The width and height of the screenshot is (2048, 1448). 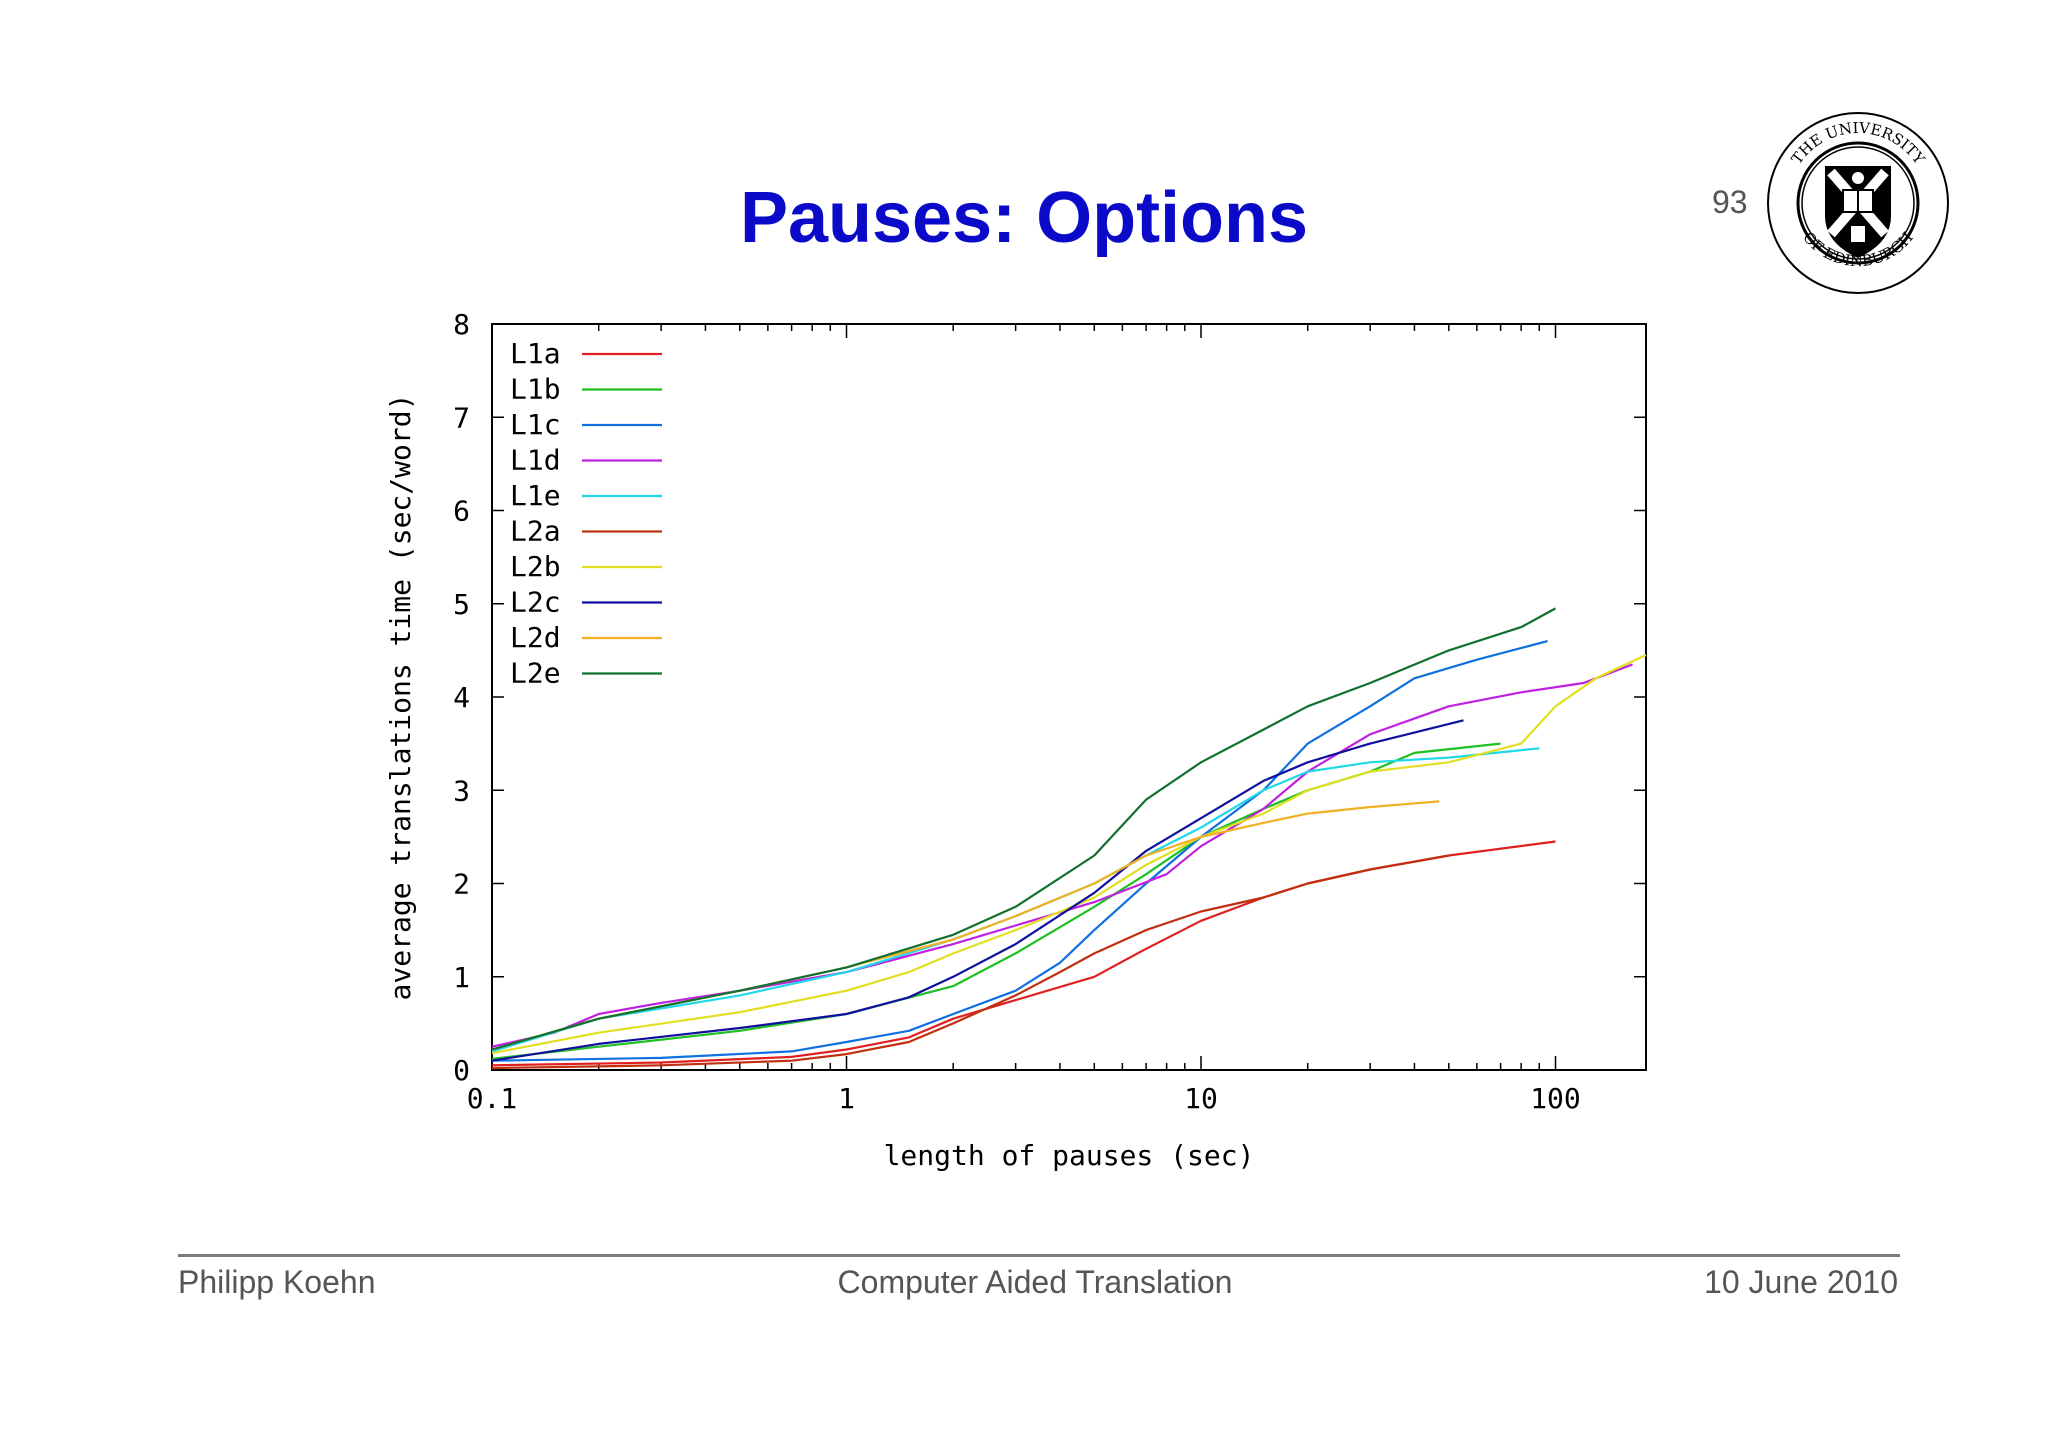 I want to click on x-tick-label: 1, so click(x=846, y=1098).